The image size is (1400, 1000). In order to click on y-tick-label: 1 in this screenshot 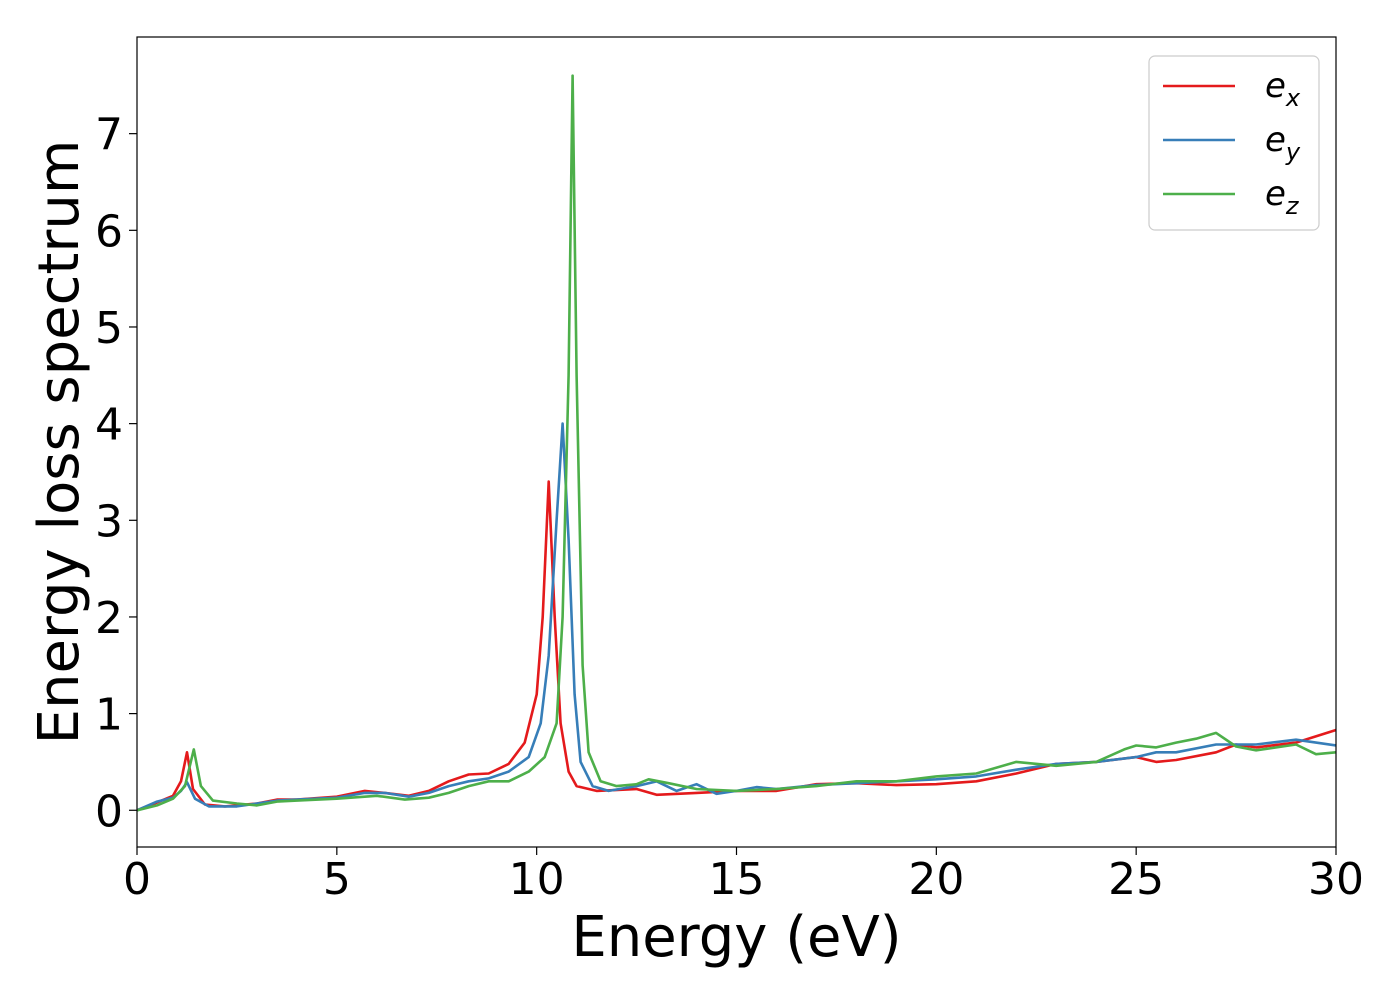, I will do `click(109, 715)`.